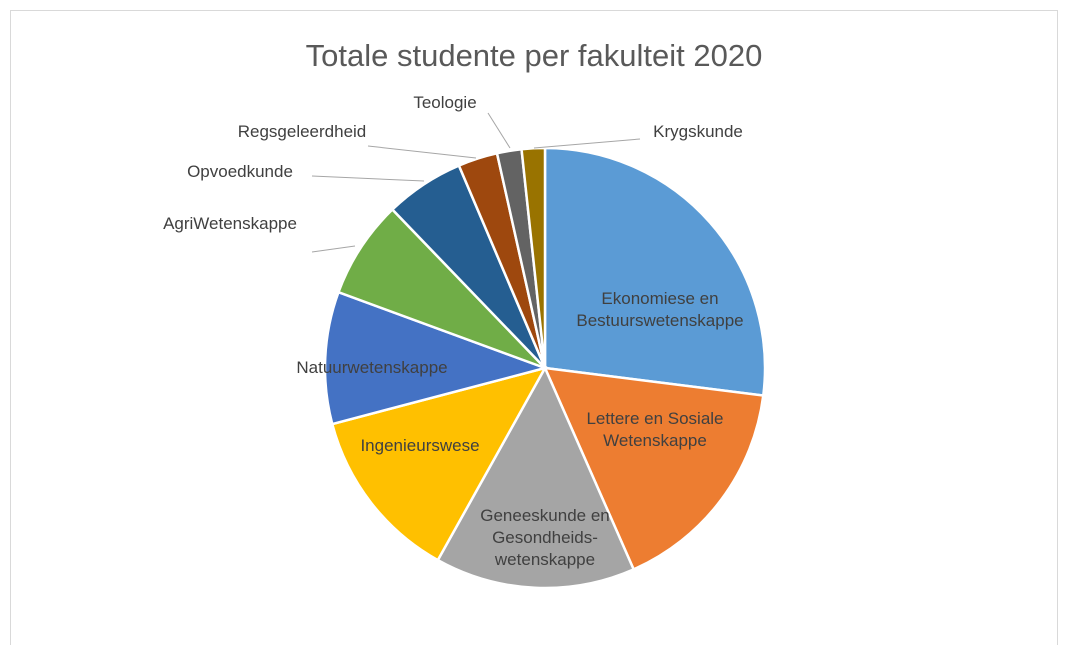 This screenshot has width=1068, height=645. I want to click on leader-lines, so click(476, 182).